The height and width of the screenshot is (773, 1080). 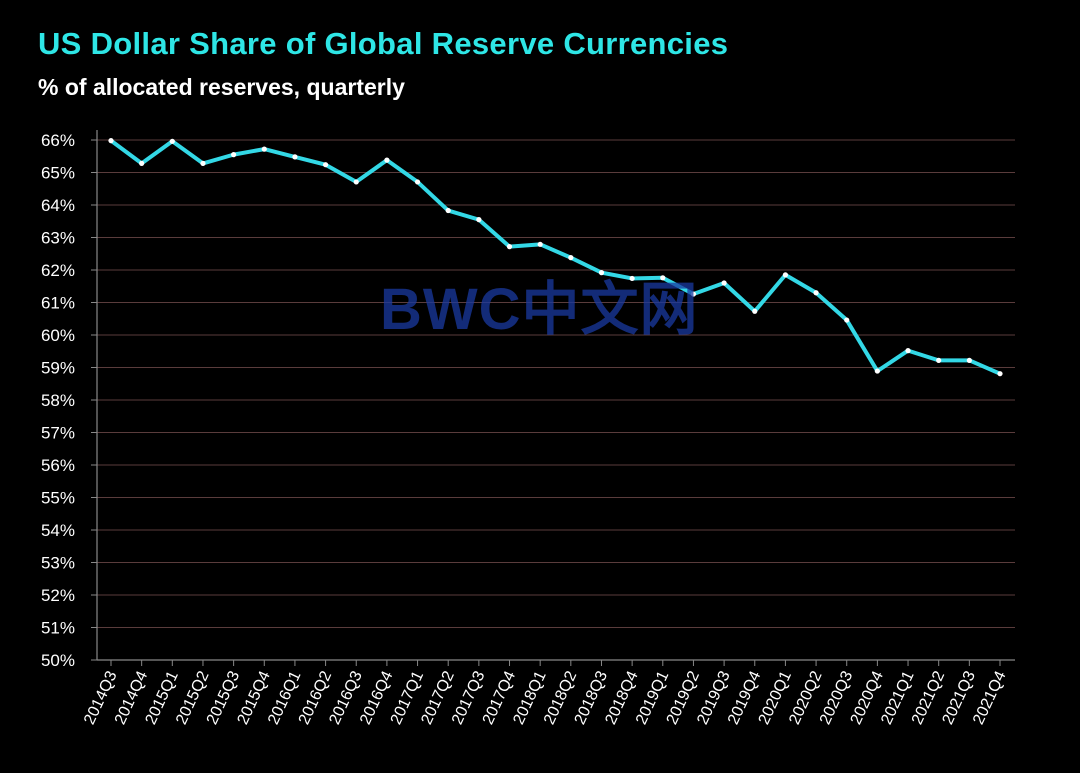 What do you see at coordinates (58, 238) in the screenshot?
I see `y-tick-label: 63%` at bounding box center [58, 238].